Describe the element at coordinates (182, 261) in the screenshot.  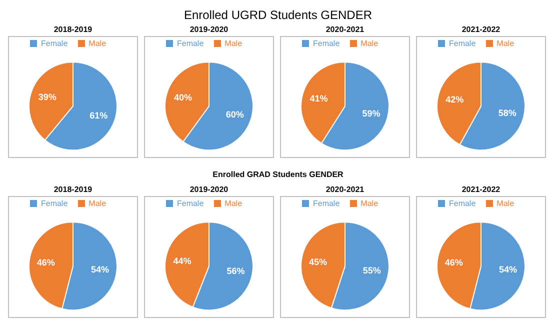
I see `data-label: 44%` at that location.